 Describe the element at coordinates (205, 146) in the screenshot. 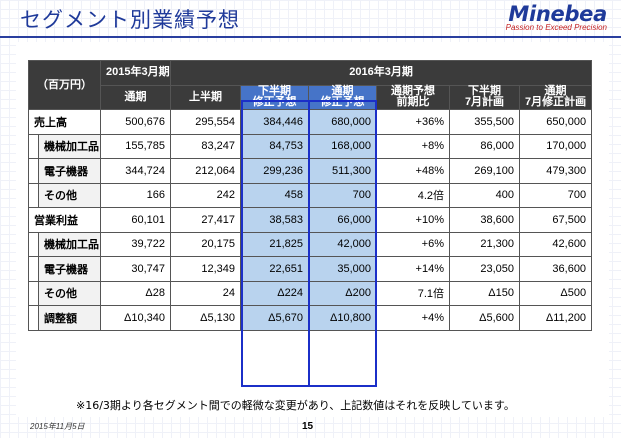

I see `table-cell: 83,247` at that location.